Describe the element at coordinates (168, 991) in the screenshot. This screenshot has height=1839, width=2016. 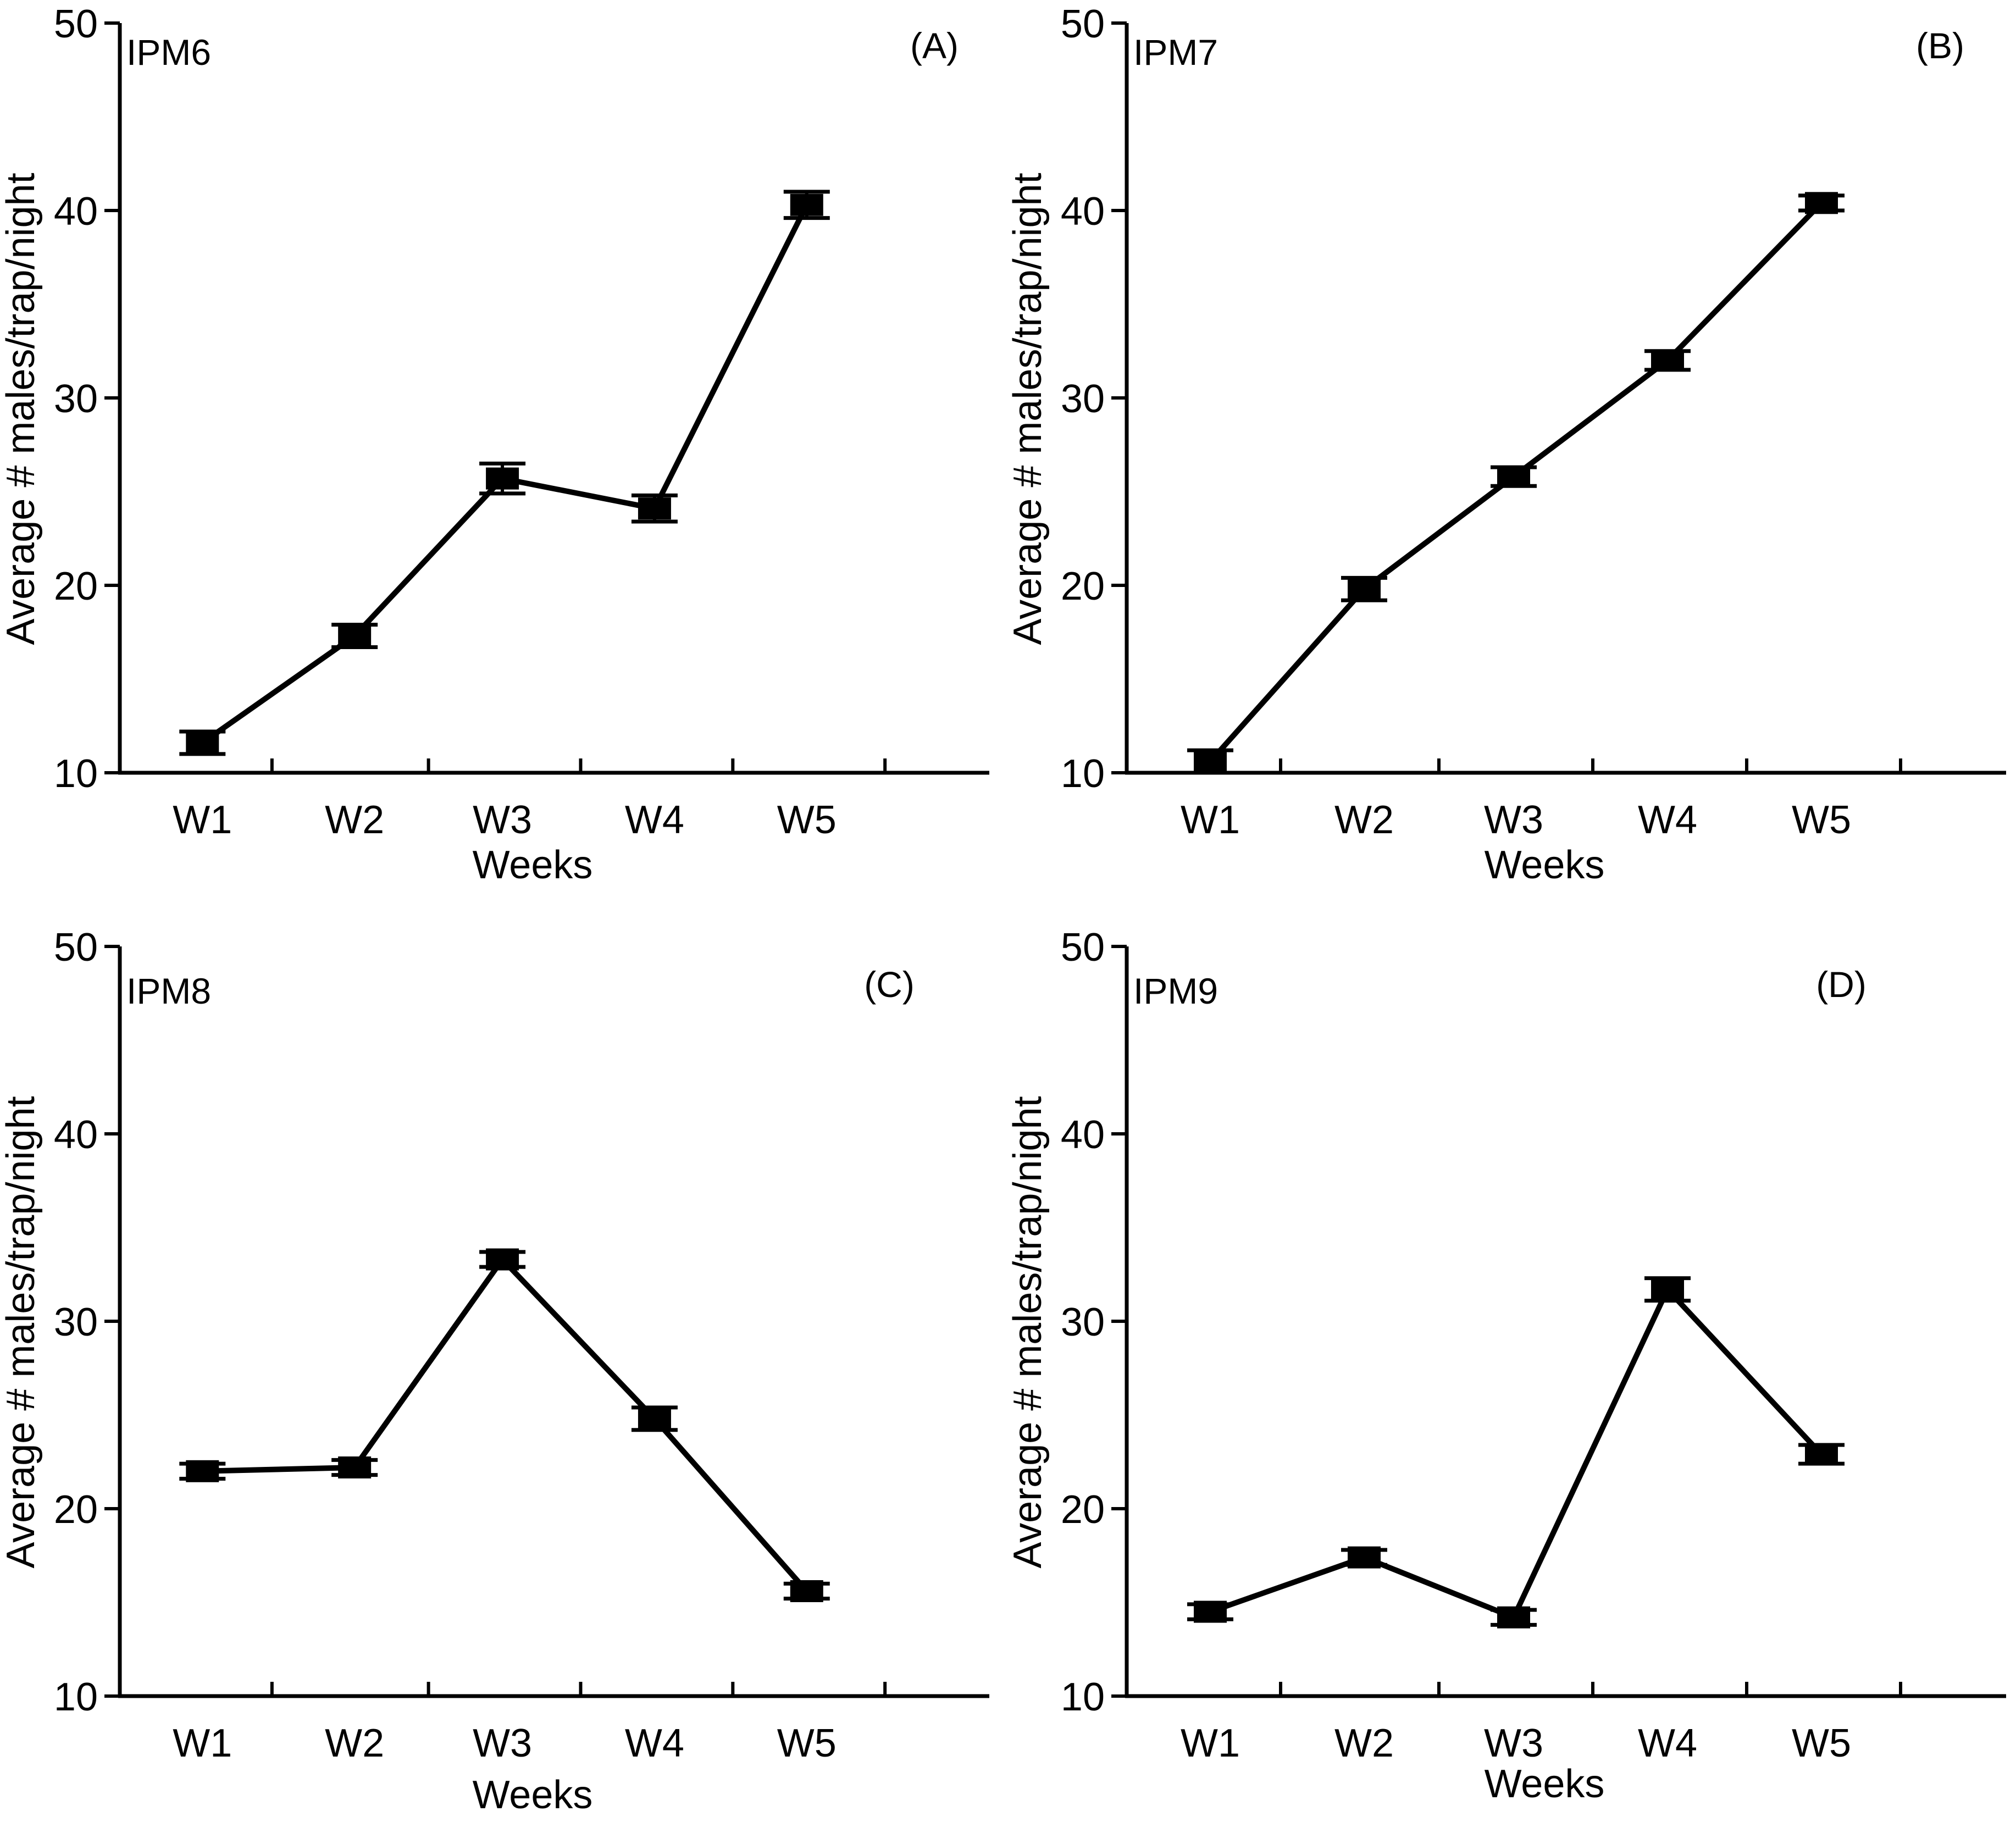
I see `panel-title: IPM8` at that location.